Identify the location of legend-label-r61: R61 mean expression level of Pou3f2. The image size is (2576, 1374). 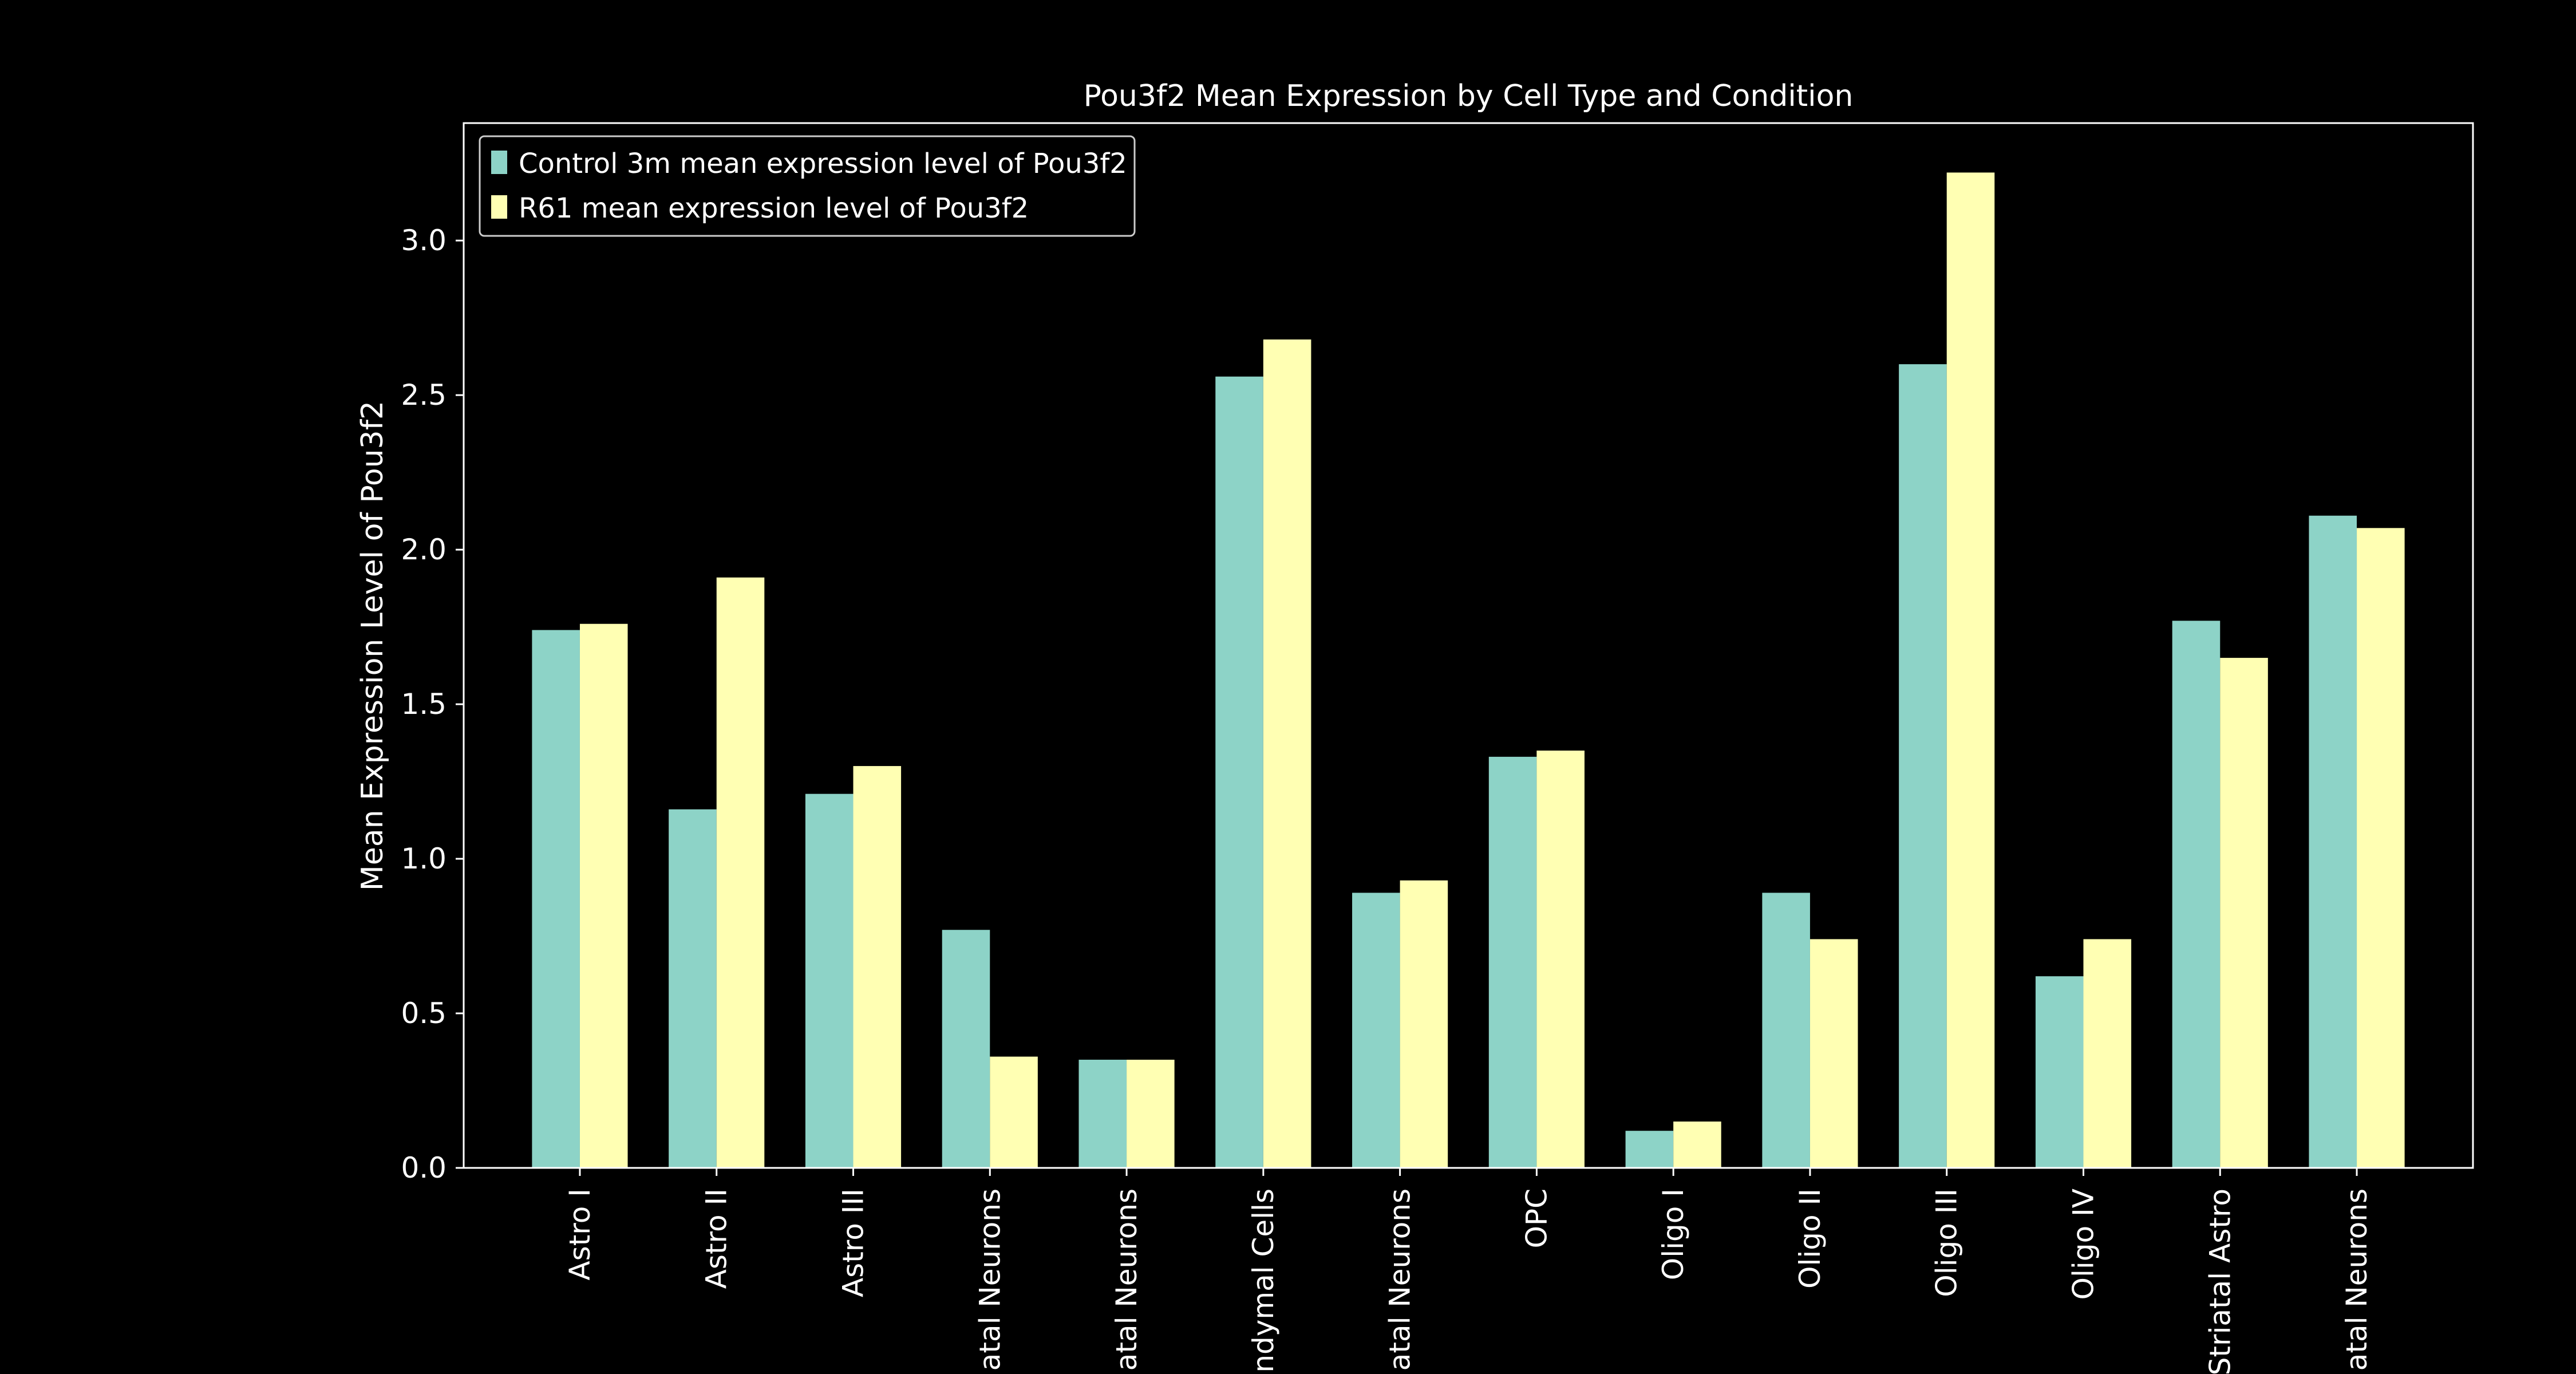
(774, 208).